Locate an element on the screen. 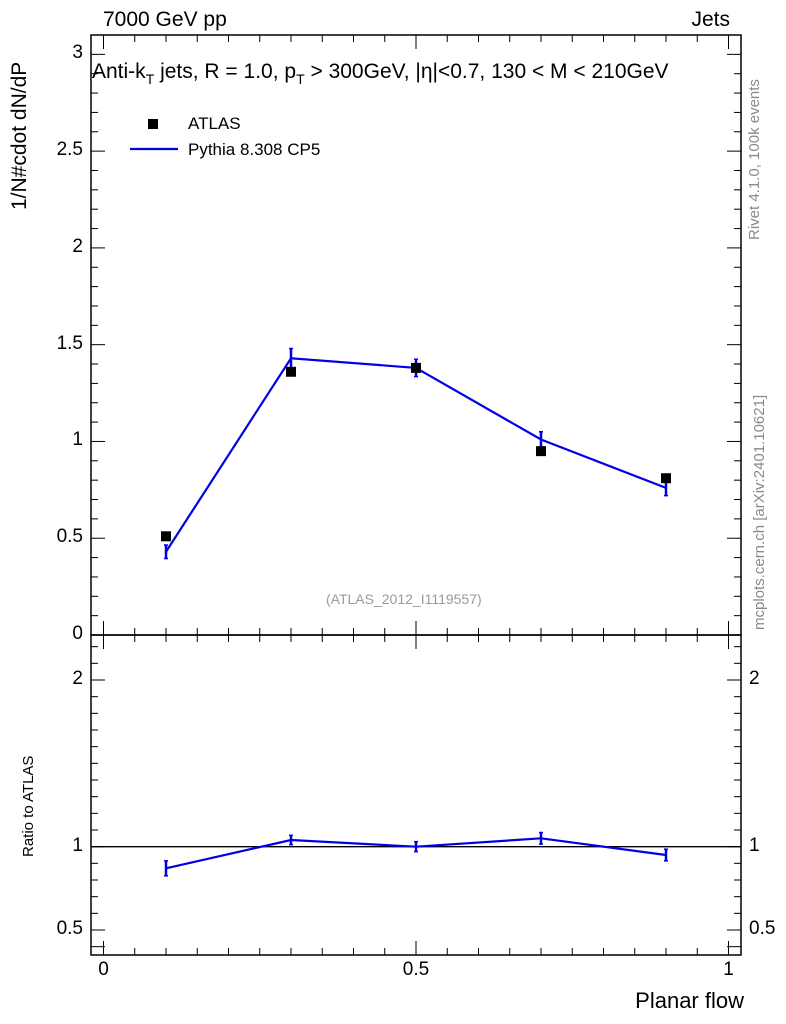 This screenshot has width=786, height=1024. data-series-main is located at coordinates (416, 452).